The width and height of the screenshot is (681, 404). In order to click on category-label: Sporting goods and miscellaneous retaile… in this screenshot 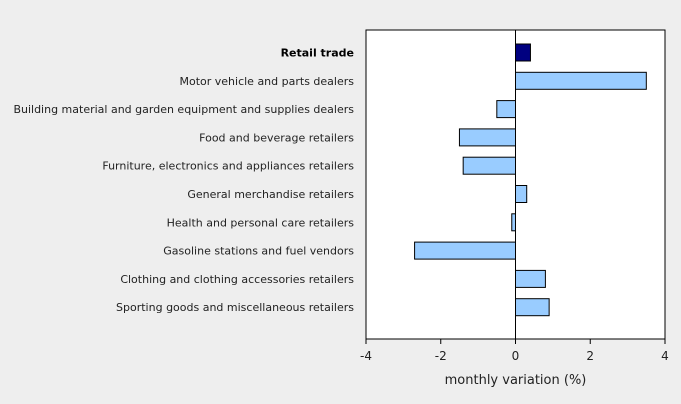, I will do `click(235, 307)`.